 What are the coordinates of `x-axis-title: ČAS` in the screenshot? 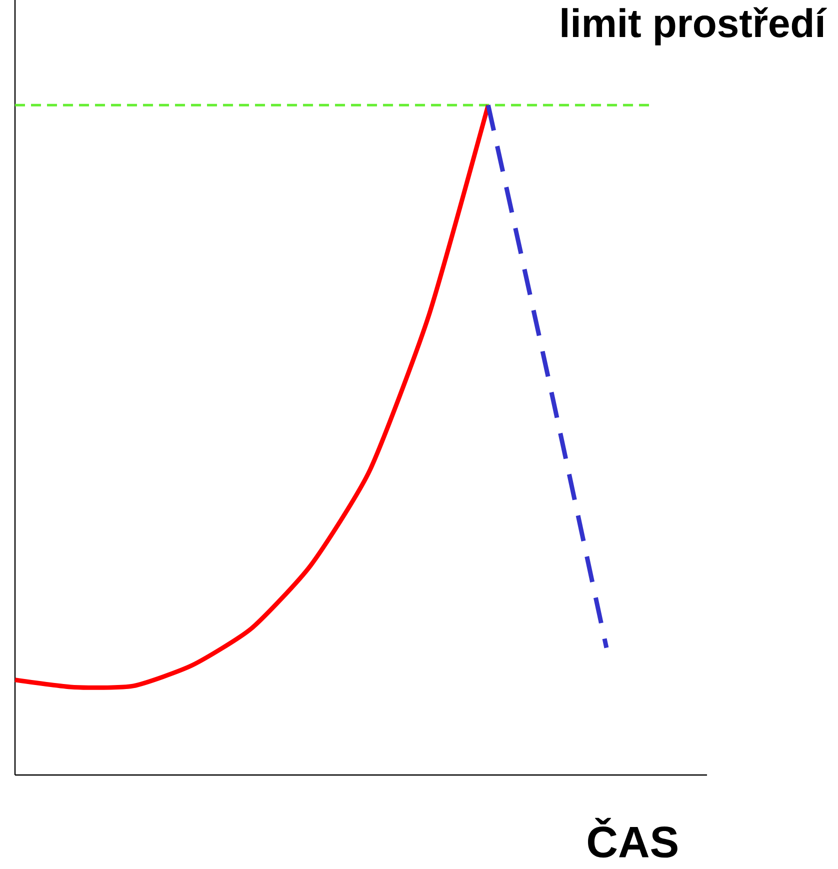 It's located at (633, 838).